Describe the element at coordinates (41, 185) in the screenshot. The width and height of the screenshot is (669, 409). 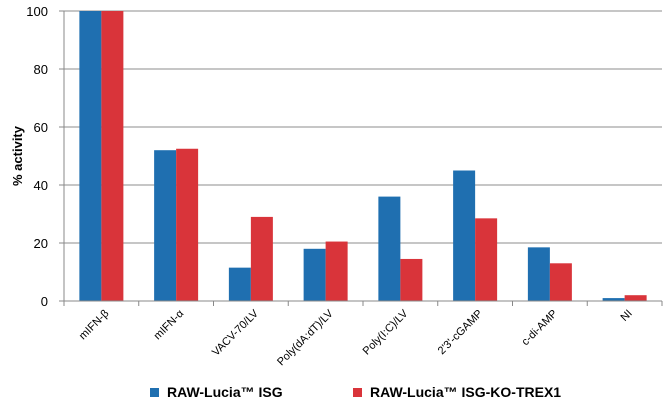
I see `y-tick-label: 40` at that location.